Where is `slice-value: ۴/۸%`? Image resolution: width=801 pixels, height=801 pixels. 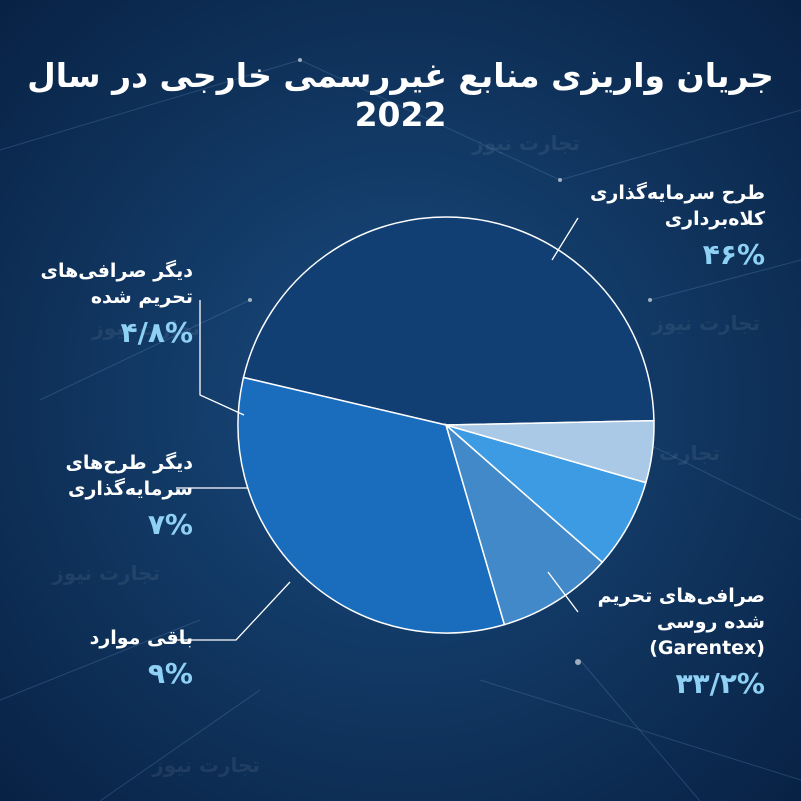
slice-value: ۴/۸% is located at coordinates (156, 332).